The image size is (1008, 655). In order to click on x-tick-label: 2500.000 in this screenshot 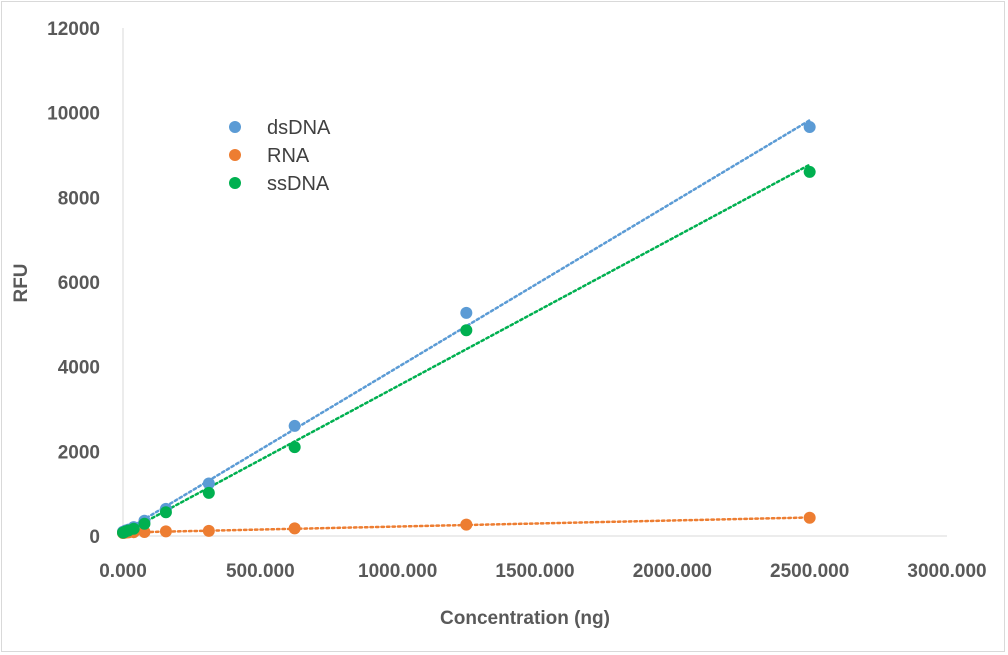, I will do `click(809, 571)`.